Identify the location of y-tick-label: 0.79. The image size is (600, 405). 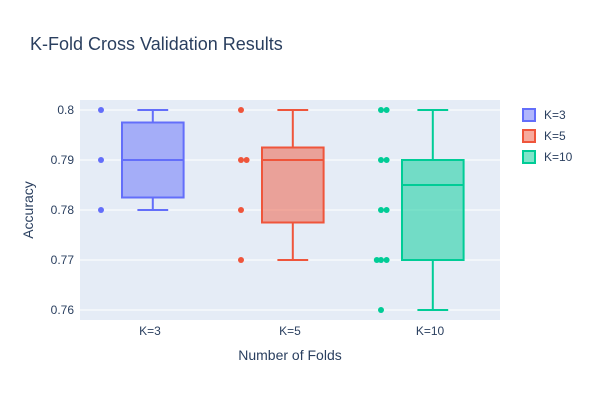
(63, 160).